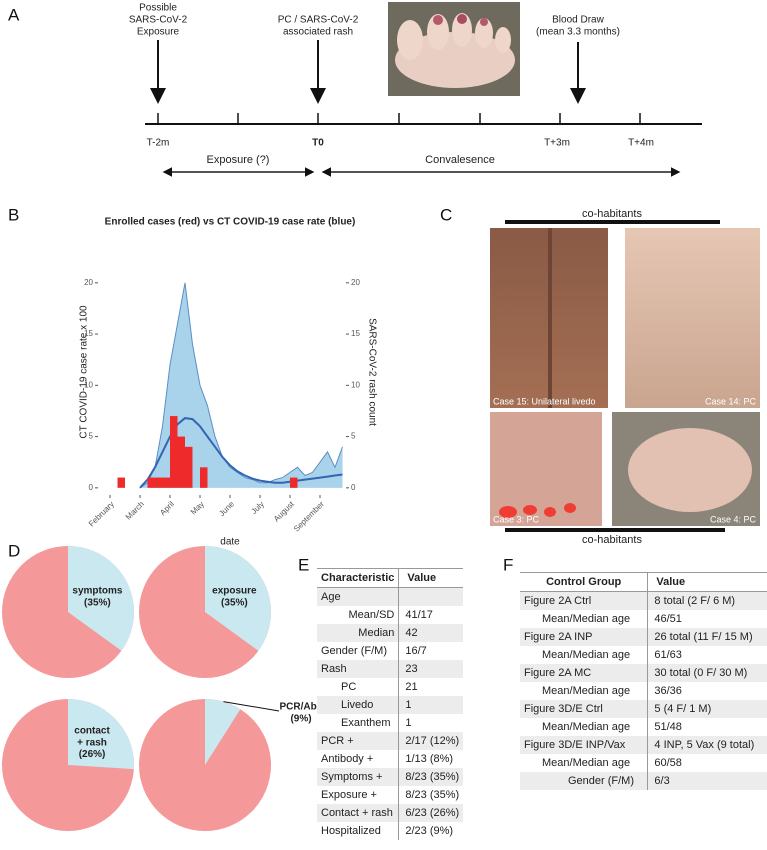 This screenshot has height=850, width=767. What do you see at coordinates (643, 781) in the screenshot?
I see `row: Gender (F/M) 6/3` at bounding box center [643, 781].